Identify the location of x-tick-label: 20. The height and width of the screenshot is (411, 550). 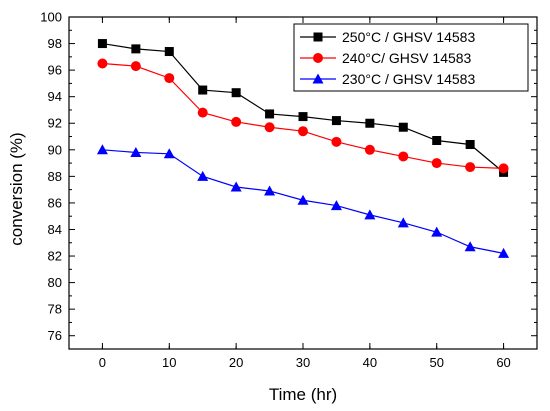
(236, 362).